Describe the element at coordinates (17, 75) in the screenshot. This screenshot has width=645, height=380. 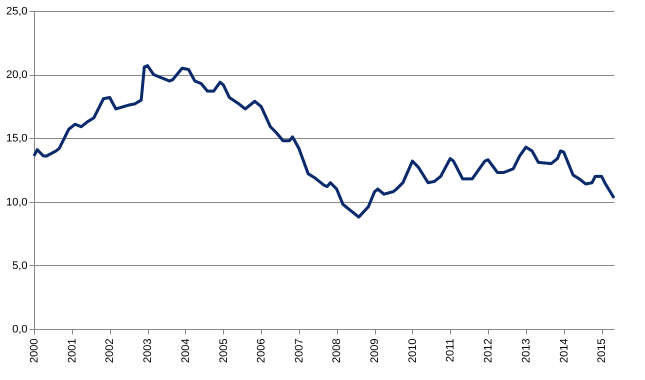
I see `y-tick-label: 20,0` at that location.